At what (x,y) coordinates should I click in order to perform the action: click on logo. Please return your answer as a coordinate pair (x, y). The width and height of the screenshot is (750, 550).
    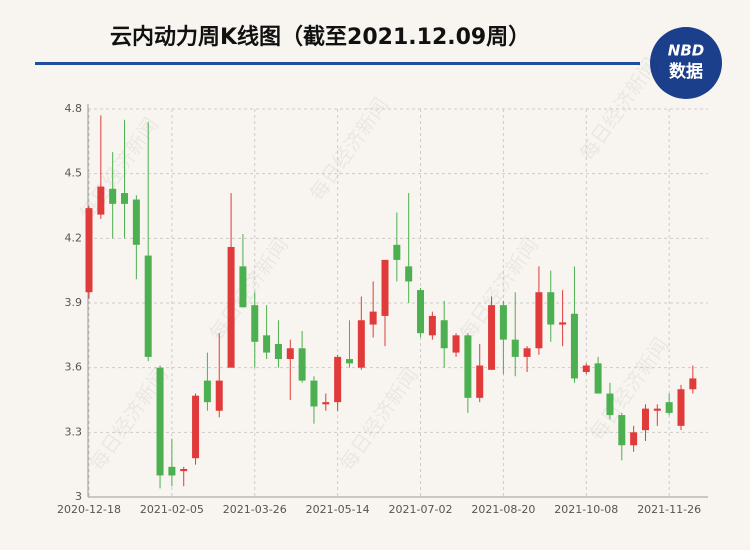
    Looking at the image, I should click on (686, 63).